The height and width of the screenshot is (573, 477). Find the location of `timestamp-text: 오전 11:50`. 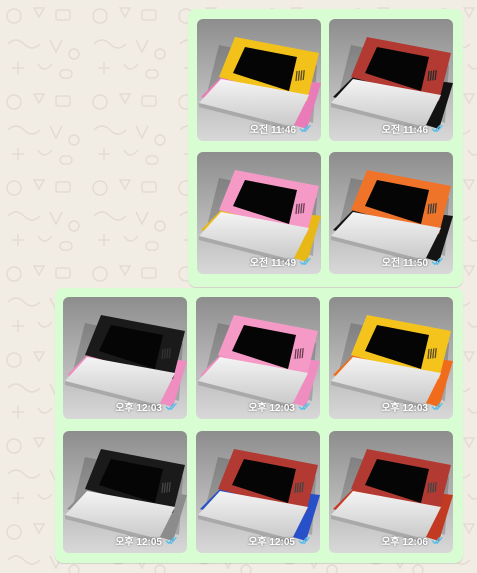

timestamp-text: 오전 11:50 is located at coordinates (404, 263).